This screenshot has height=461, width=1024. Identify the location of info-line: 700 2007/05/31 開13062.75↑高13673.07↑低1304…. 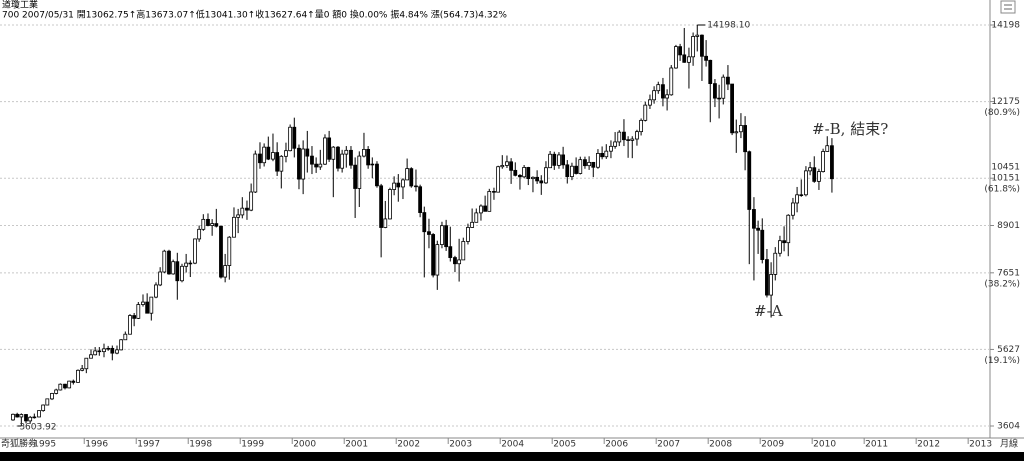
(254, 15).